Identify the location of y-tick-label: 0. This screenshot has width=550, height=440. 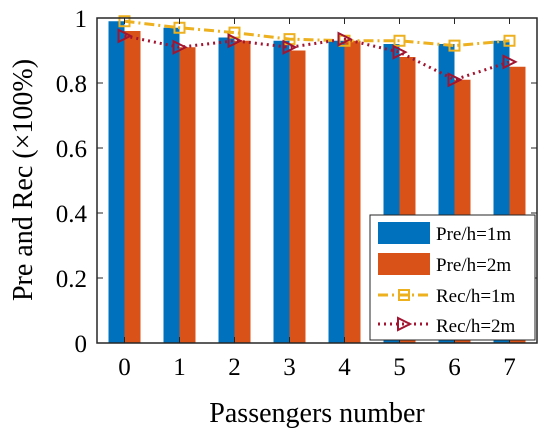
(81, 344).